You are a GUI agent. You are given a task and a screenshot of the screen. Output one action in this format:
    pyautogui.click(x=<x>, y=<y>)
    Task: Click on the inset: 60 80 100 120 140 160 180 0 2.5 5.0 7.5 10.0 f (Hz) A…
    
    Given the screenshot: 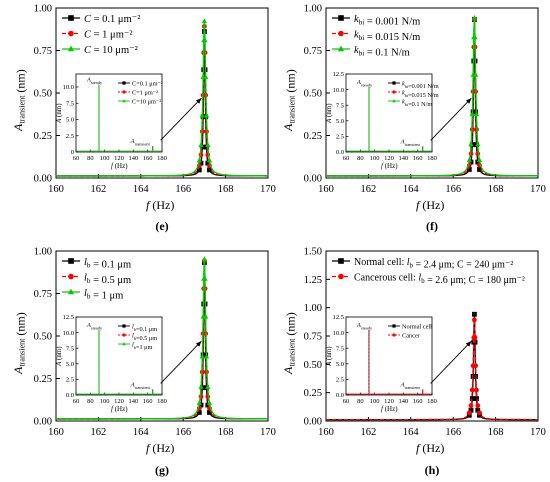 What is the action you would take?
    pyautogui.click(x=128, y=121)
    